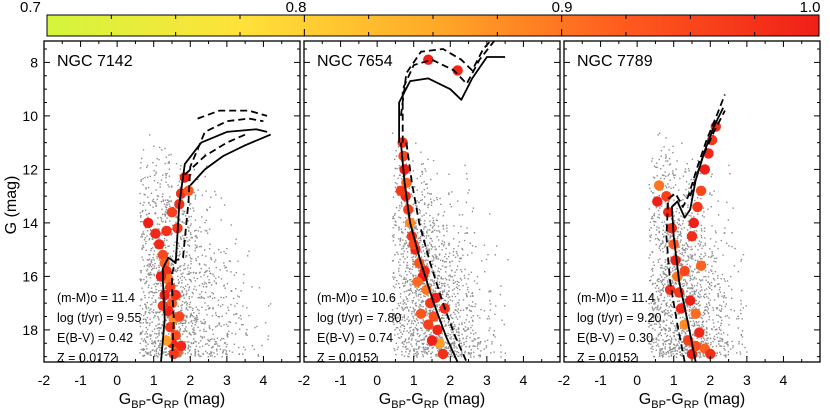 The width and height of the screenshot is (830, 410). Describe the element at coordinates (154, 380) in the screenshot. I see `x-tick-label: 1` at that location.